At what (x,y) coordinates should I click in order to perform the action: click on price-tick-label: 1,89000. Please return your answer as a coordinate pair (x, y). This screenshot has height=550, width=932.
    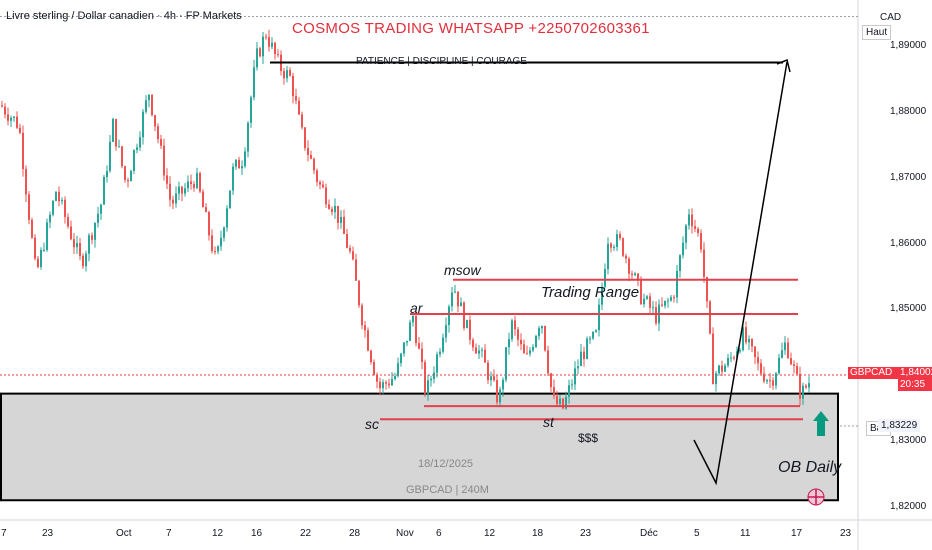
    Looking at the image, I should click on (908, 46).